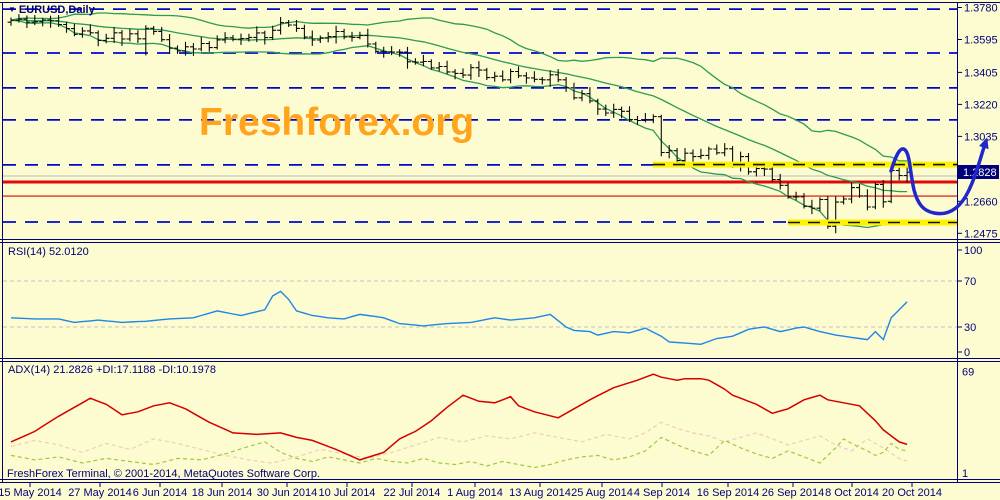 This screenshot has height=500, width=1000. What do you see at coordinates (347, 493) in the screenshot?
I see `time-scale-label: 10 Jul 2014` at bounding box center [347, 493].